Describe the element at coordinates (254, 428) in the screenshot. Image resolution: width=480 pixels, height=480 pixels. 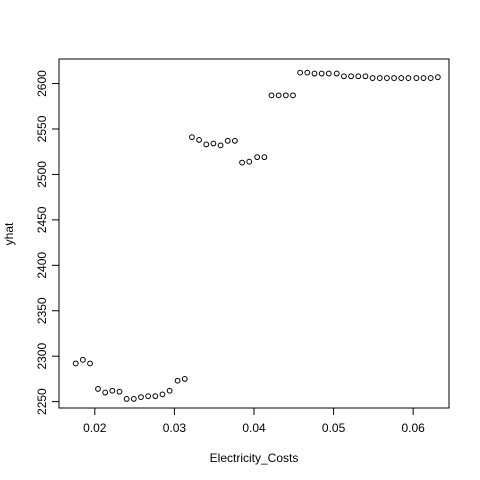
I see `x-tick-label: 0.04` at that location.